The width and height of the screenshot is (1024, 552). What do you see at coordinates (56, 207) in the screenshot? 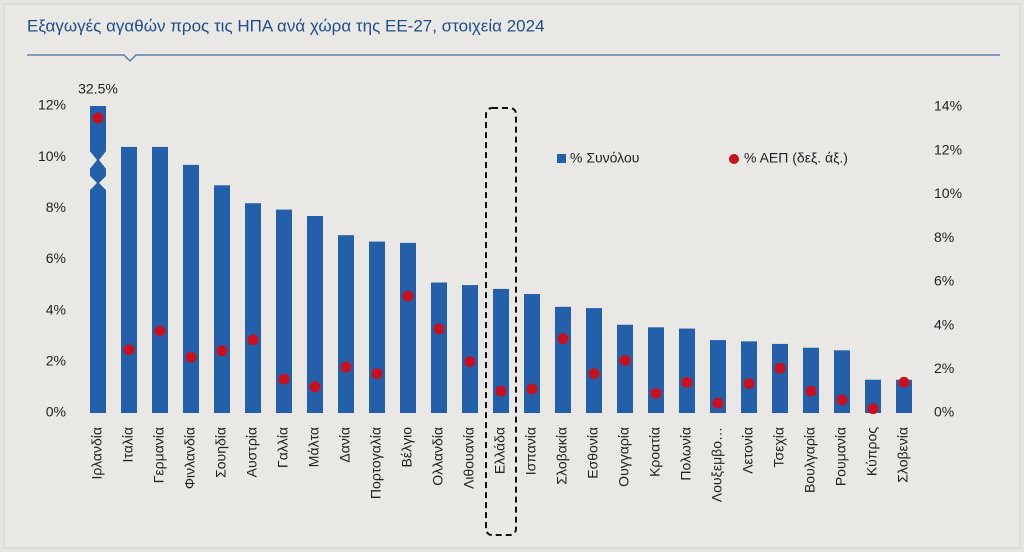
I see `y-tick-label: 8%` at bounding box center [56, 207].